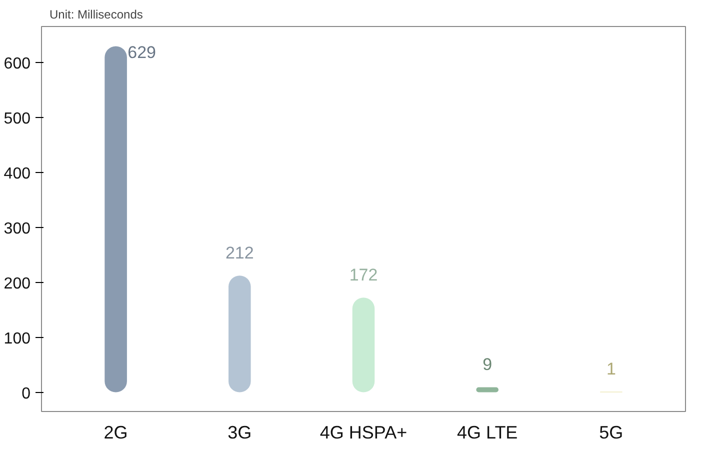 Image resolution: width=706 pixels, height=449 pixels. Describe the element at coordinates (17, 63) in the screenshot. I see `y-tick-label: 600` at that location.